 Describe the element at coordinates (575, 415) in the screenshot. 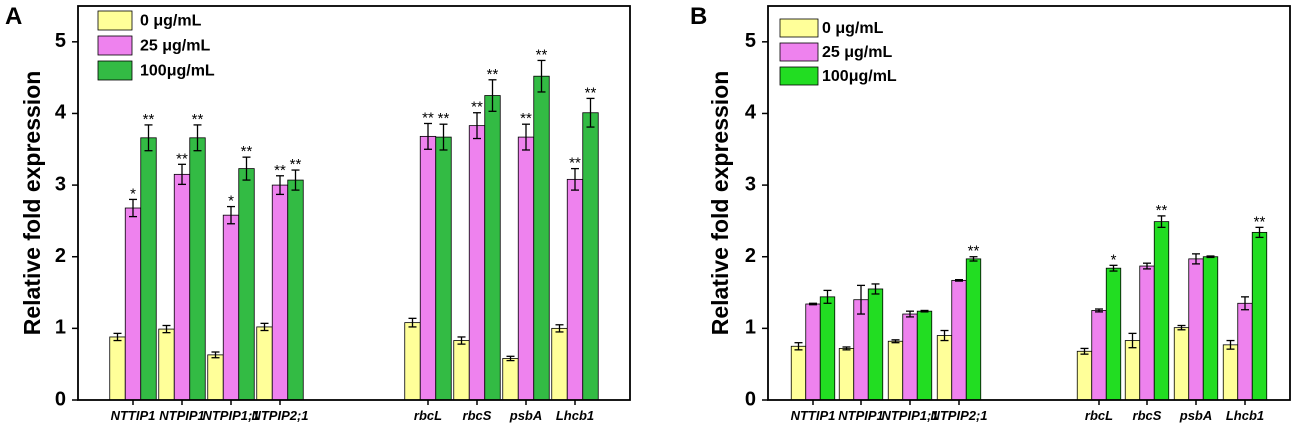

I see `x-tick-label: Lhcb1` at that location.